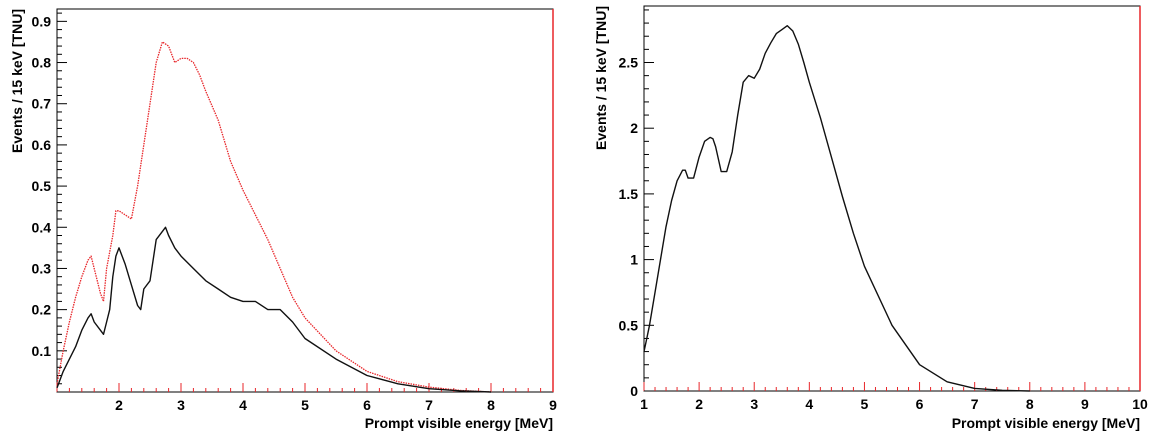 The image size is (1152, 439). Describe the element at coordinates (42, 63) in the screenshot. I see `y-tick-label: 0.8` at that location.